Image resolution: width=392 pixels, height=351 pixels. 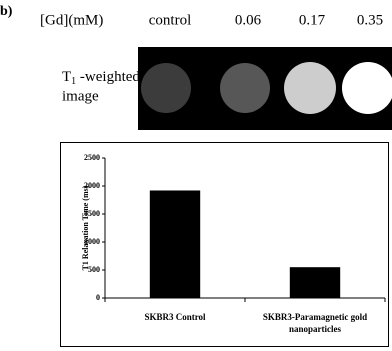 I want to click on column-label: 0.06, so click(x=248, y=20).